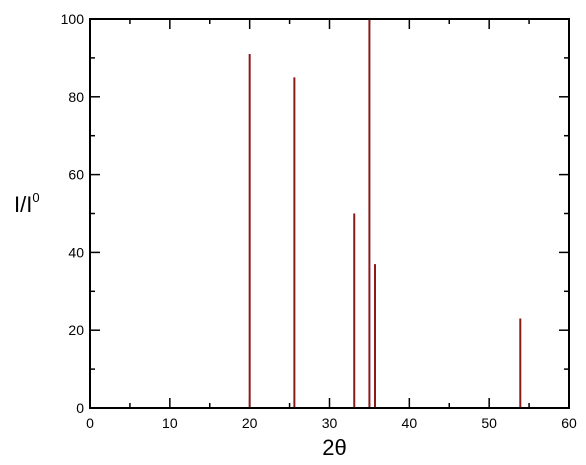 This screenshot has height=465, width=586. I want to click on y-axis-title: I/I0, so click(27, 203).